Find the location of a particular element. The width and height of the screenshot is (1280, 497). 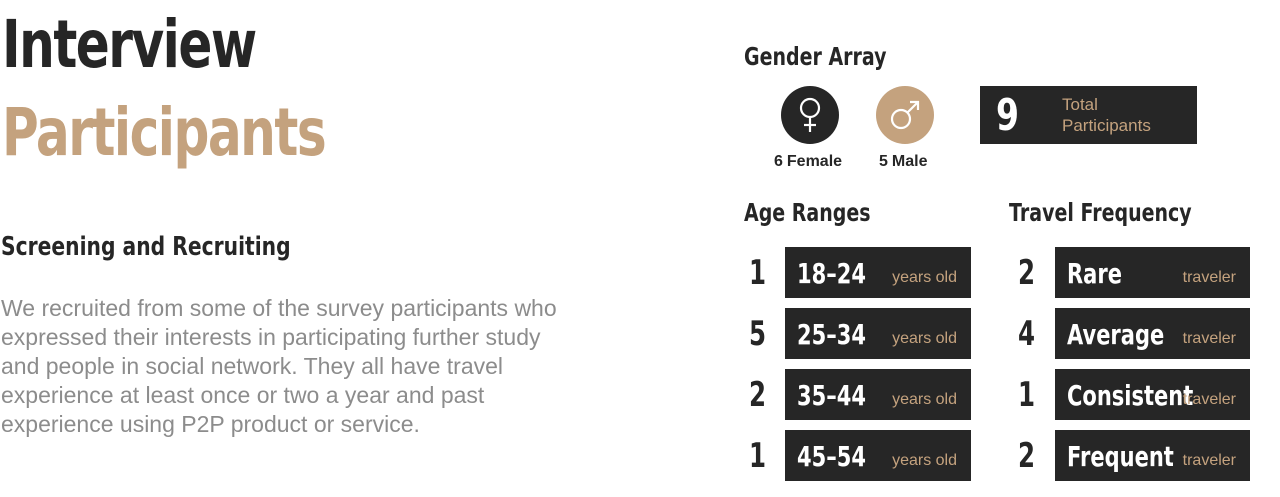

page-title-line1: Interview is located at coordinates (129, 44).